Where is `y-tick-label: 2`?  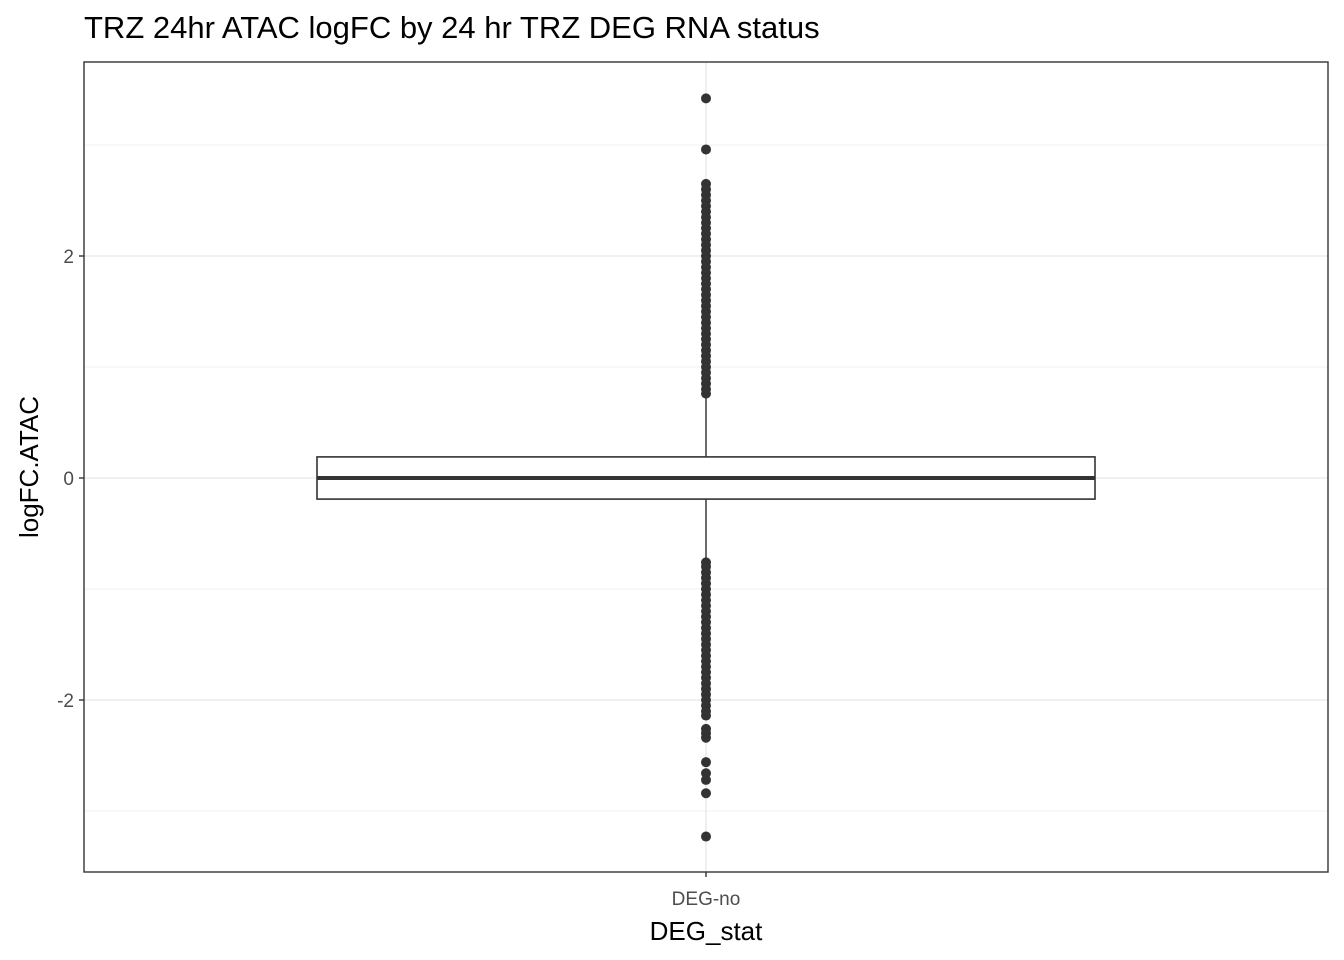
y-tick-label: 2 is located at coordinates (68, 257).